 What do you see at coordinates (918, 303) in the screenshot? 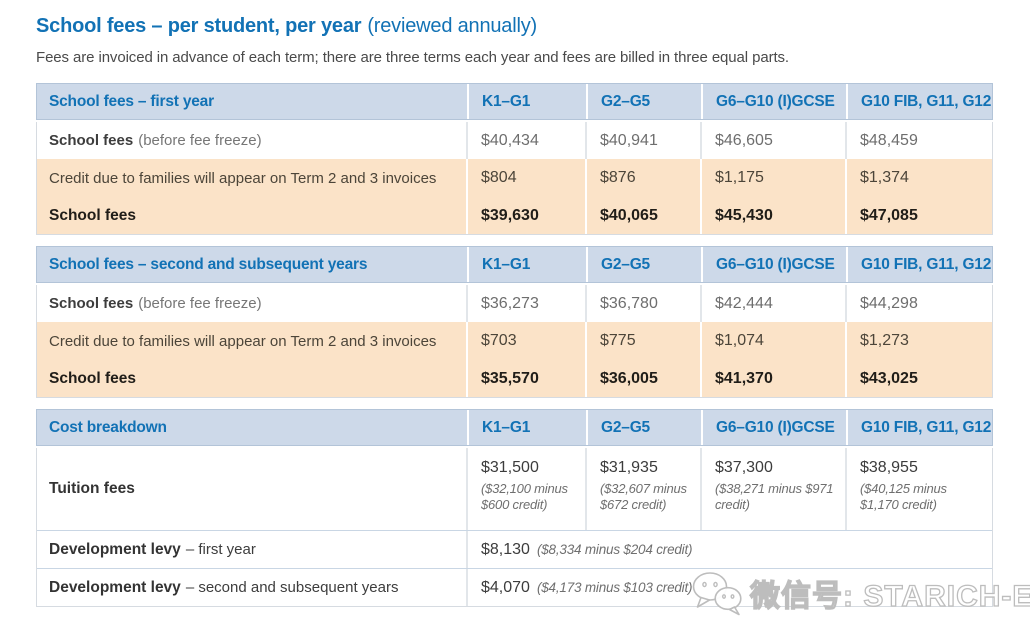
I see `fee-value: $44,298` at bounding box center [918, 303].